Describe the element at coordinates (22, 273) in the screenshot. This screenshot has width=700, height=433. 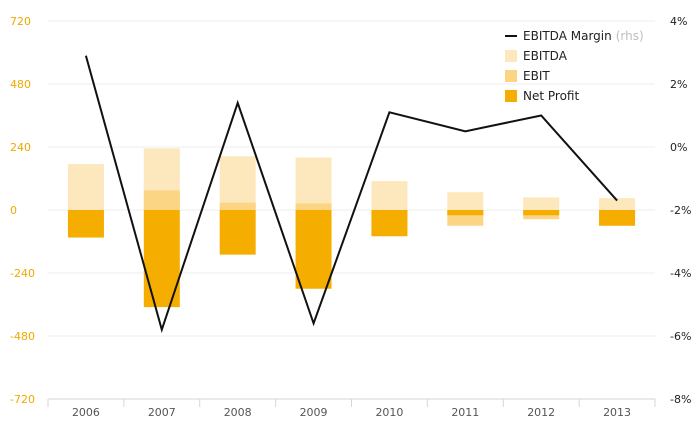
I see `left-axis-tick-label: -240` at that location.